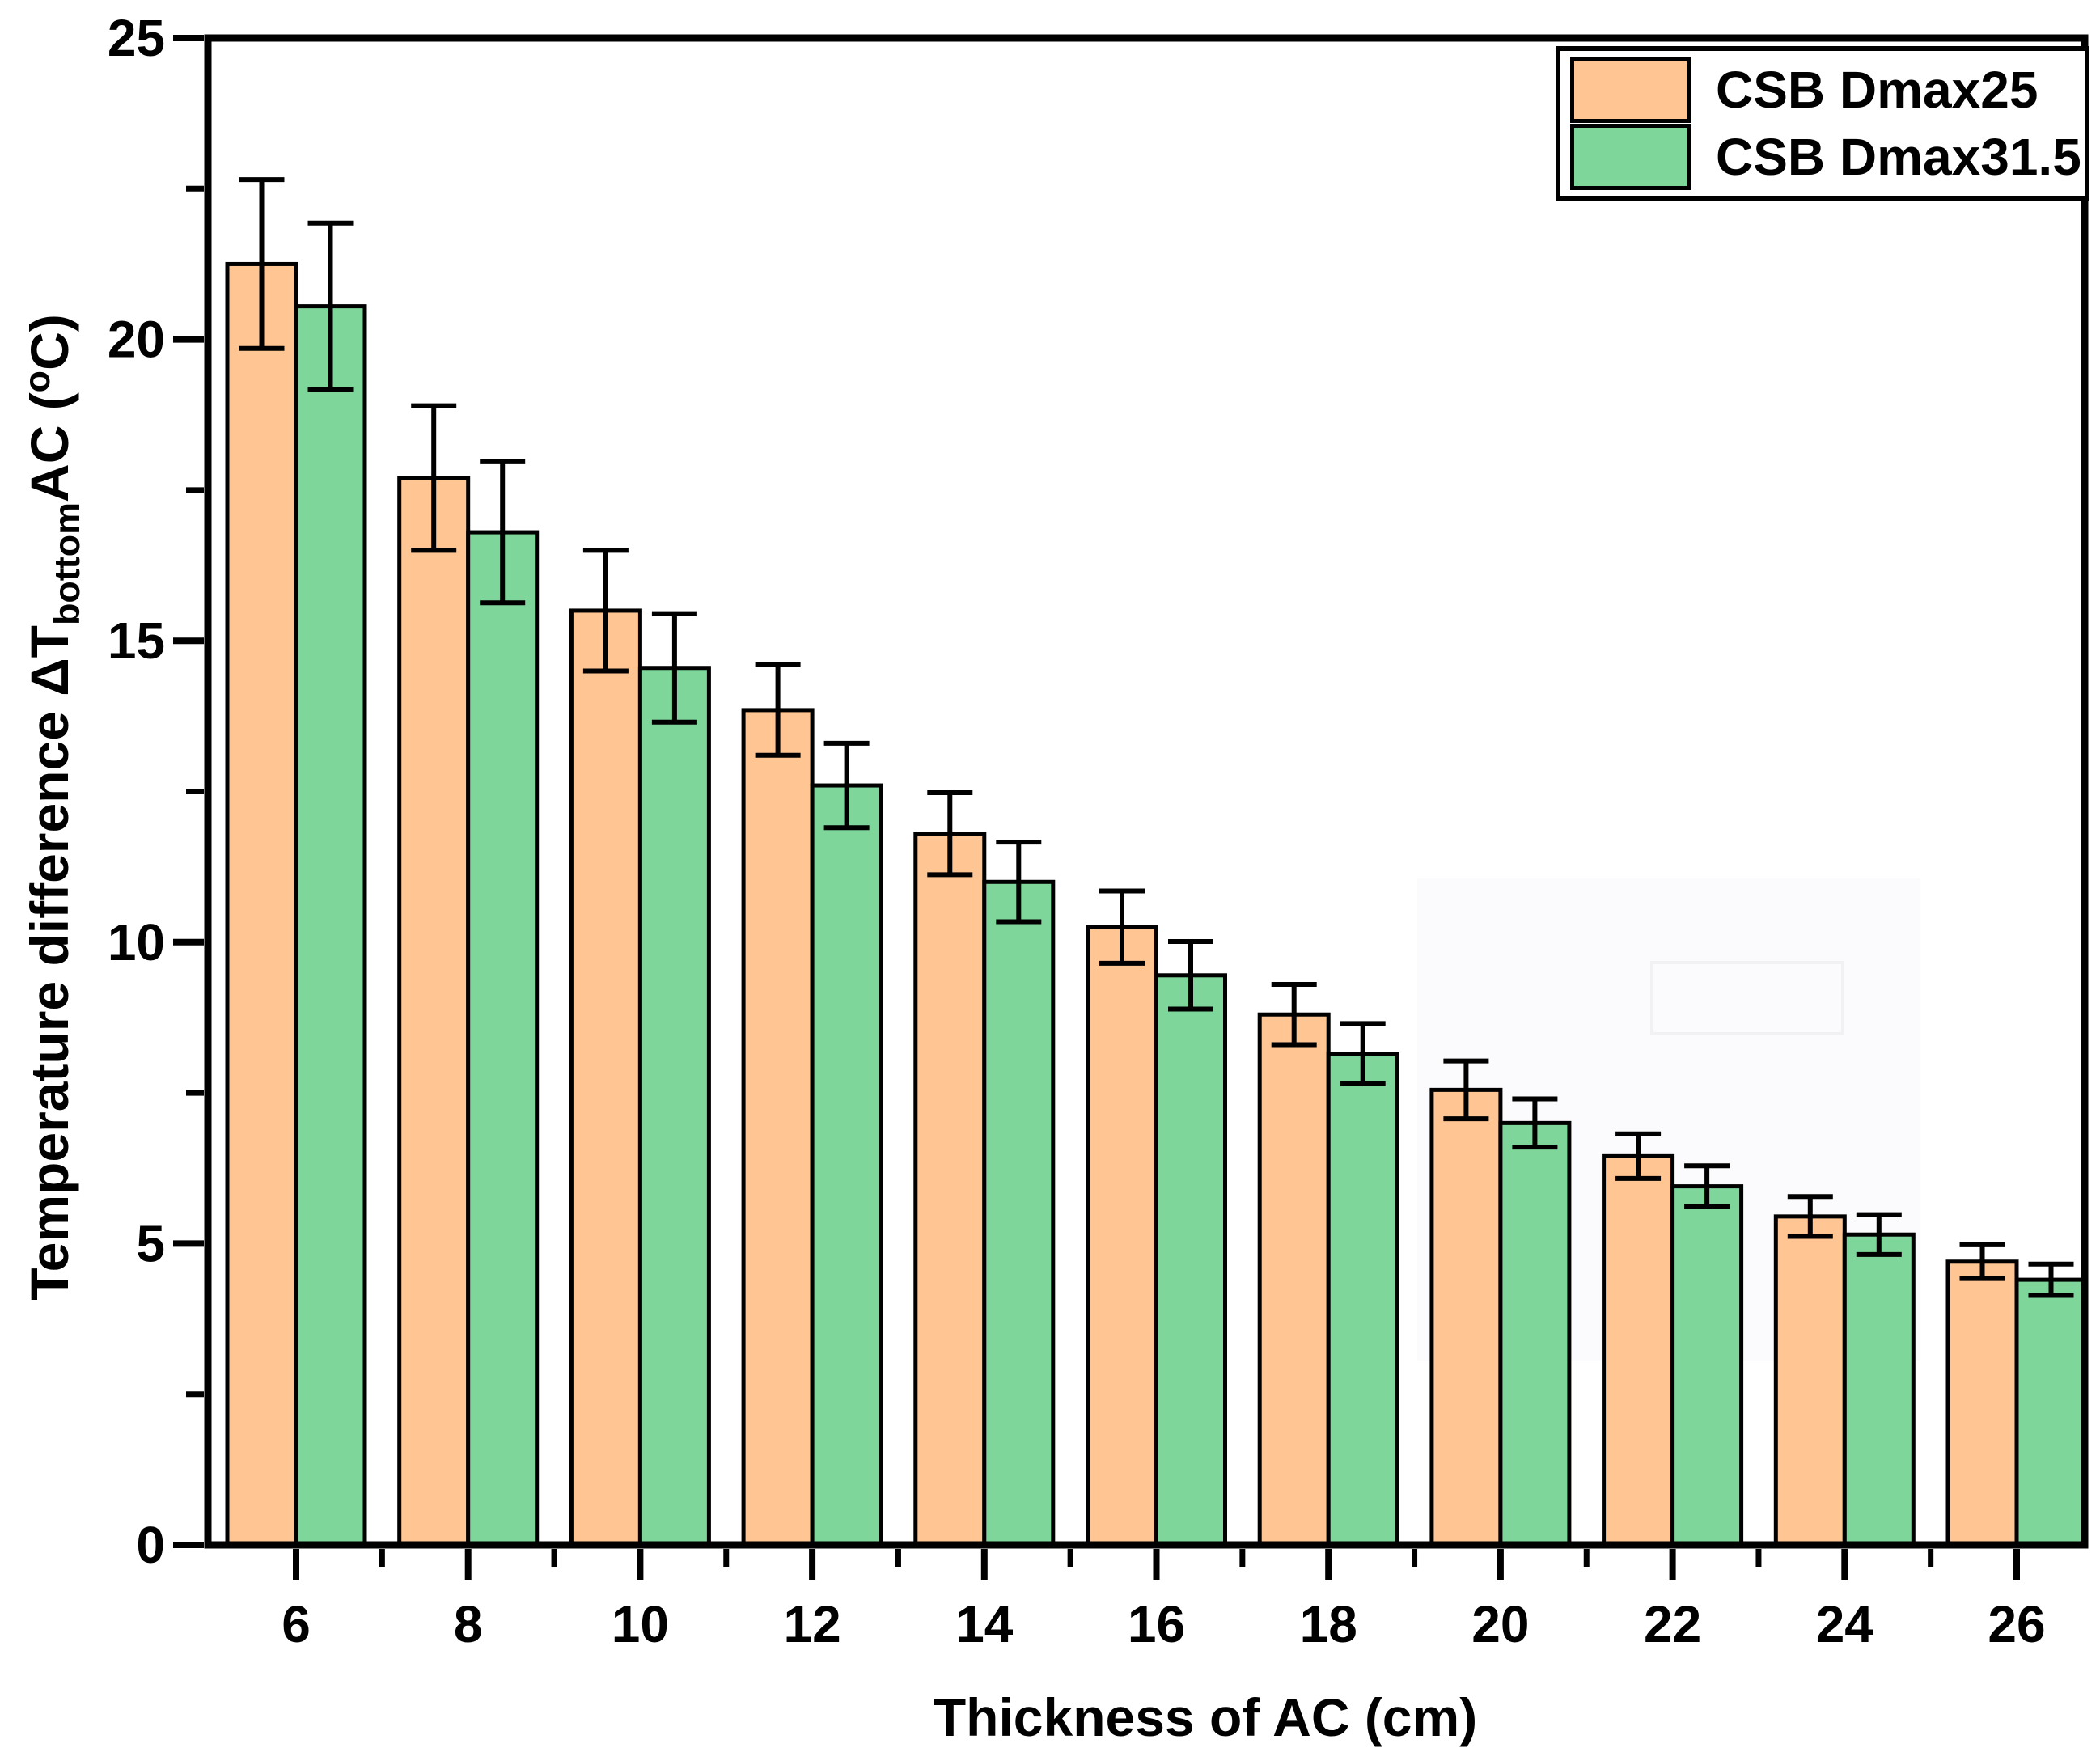  What do you see at coordinates (67, 563) in the screenshot?
I see `y-axis-title-subscript: bottom` at bounding box center [67, 563].